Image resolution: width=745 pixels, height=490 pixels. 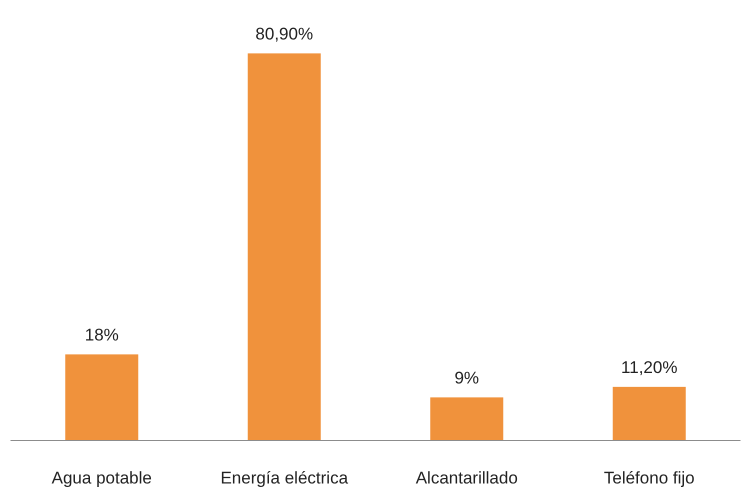 What do you see at coordinates (101, 334) in the screenshot?
I see `data-label: 18%` at bounding box center [101, 334].